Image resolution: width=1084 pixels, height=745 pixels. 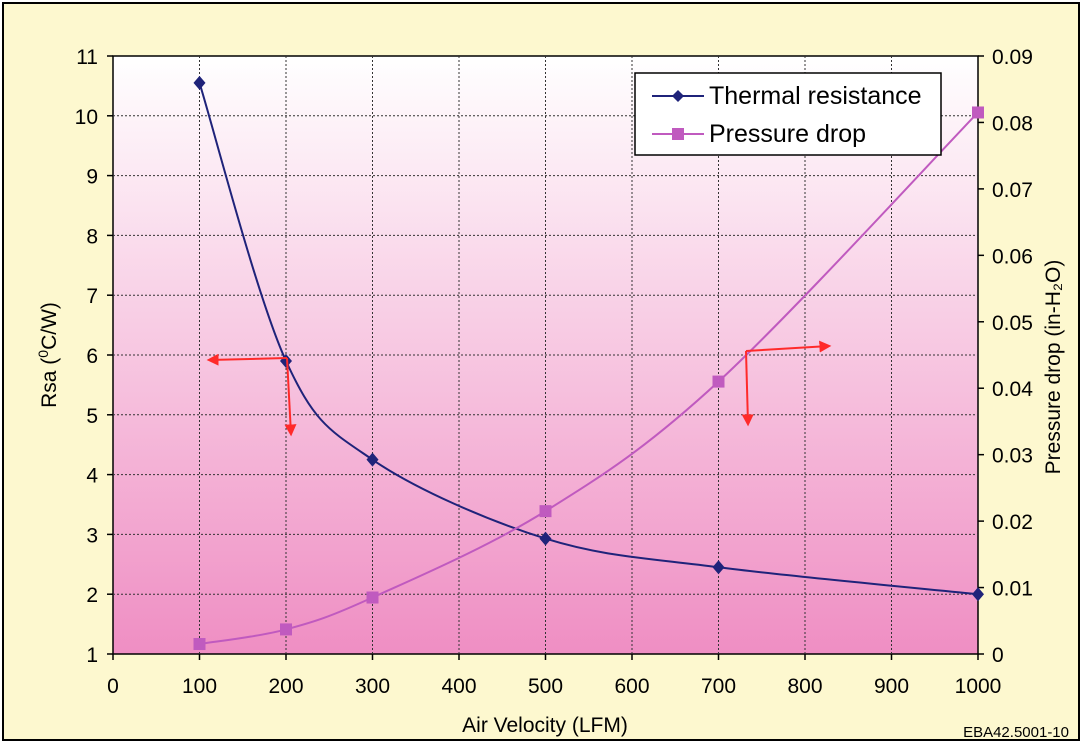 What do you see at coordinates (458, 686) in the screenshot?
I see `x-tick-label: 400` at bounding box center [458, 686].